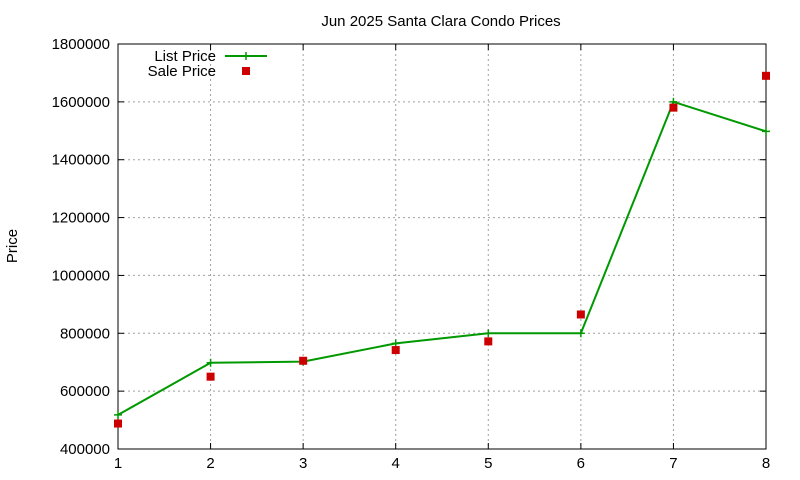 The height and width of the screenshot is (480, 800). I want to click on y-tick-label: 800000, so click(85, 333).